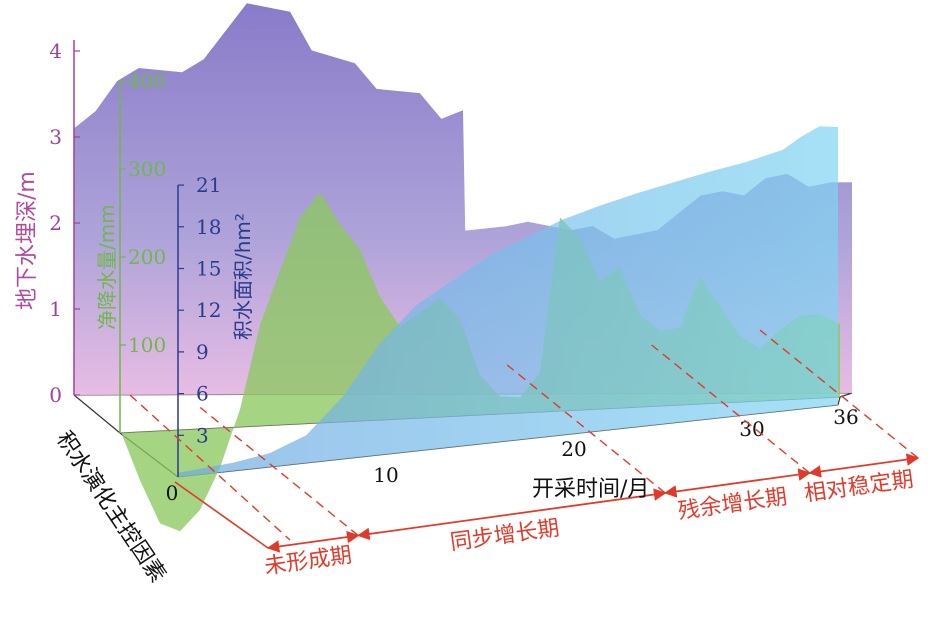 This screenshot has height=617, width=941. Describe the element at coordinates (221, 515) in the screenshot. I see `phase-left-edge` at that location.